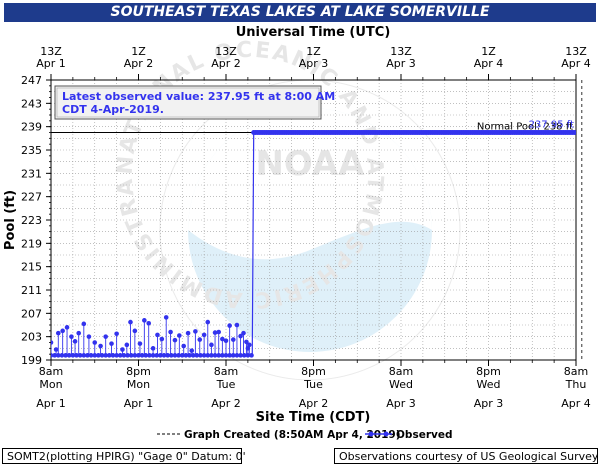 This screenshot has width=600, height=465. Describe the element at coordinates (31, 337) in the screenshot. I see `y-tick-label: 203` at that location.